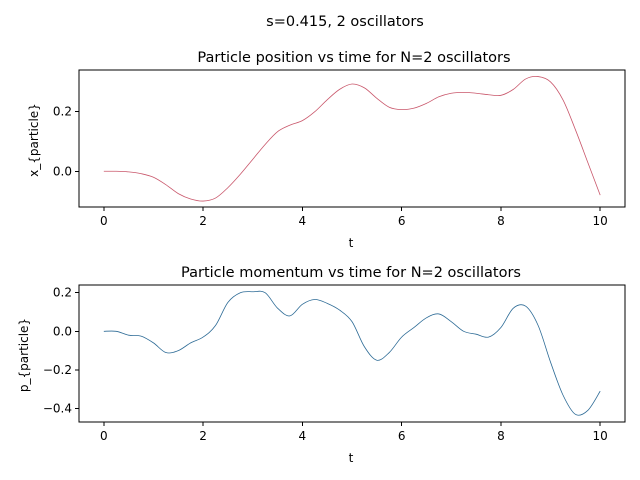  I want to click on position-y-tick-label: 0.0, so click(62, 171).